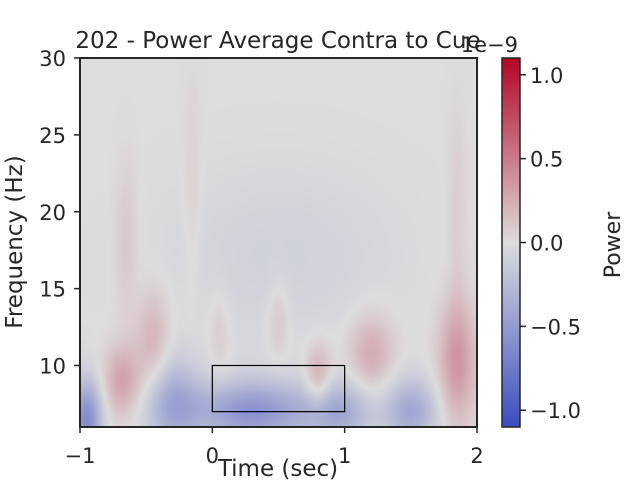  I want to click on chart-title: 202 - Power Average Contra to Cue, so click(277, 41).